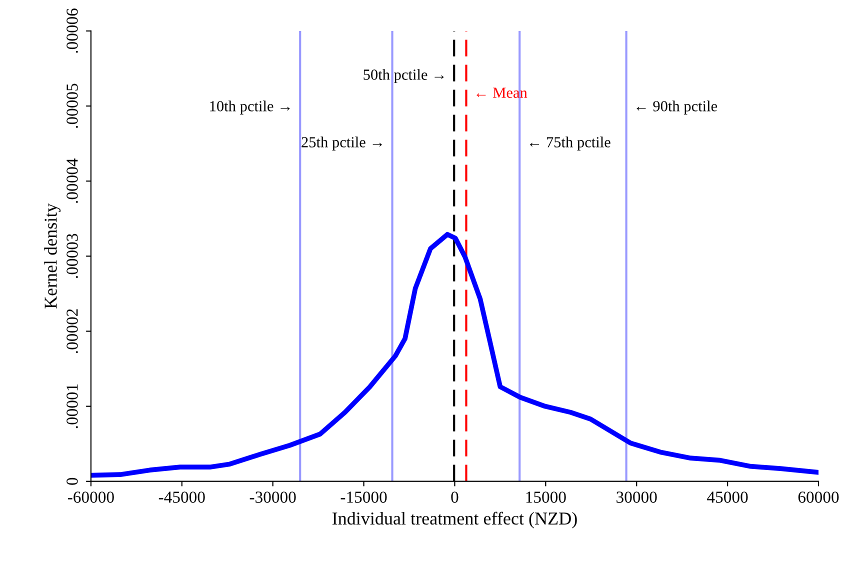 The image size is (846, 563). What do you see at coordinates (72, 180) in the screenshot?
I see `y-tick-label: .00004` at bounding box center [72, 180].